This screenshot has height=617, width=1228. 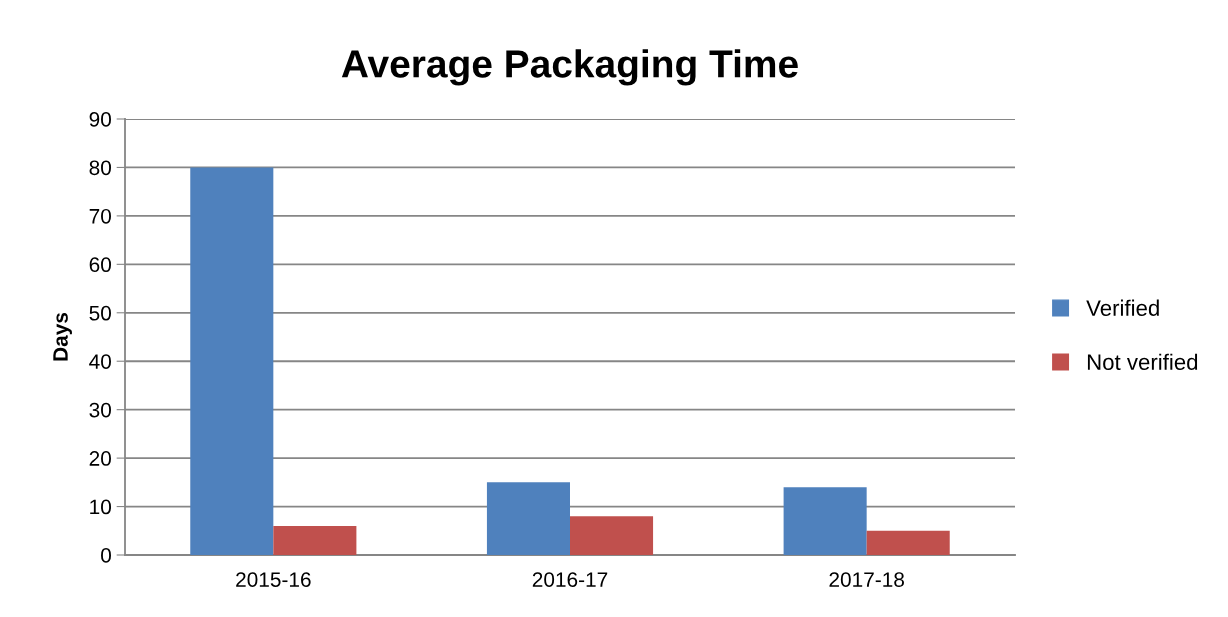 I want to click on y-tick-label: 0, so click(x=106, y=555).